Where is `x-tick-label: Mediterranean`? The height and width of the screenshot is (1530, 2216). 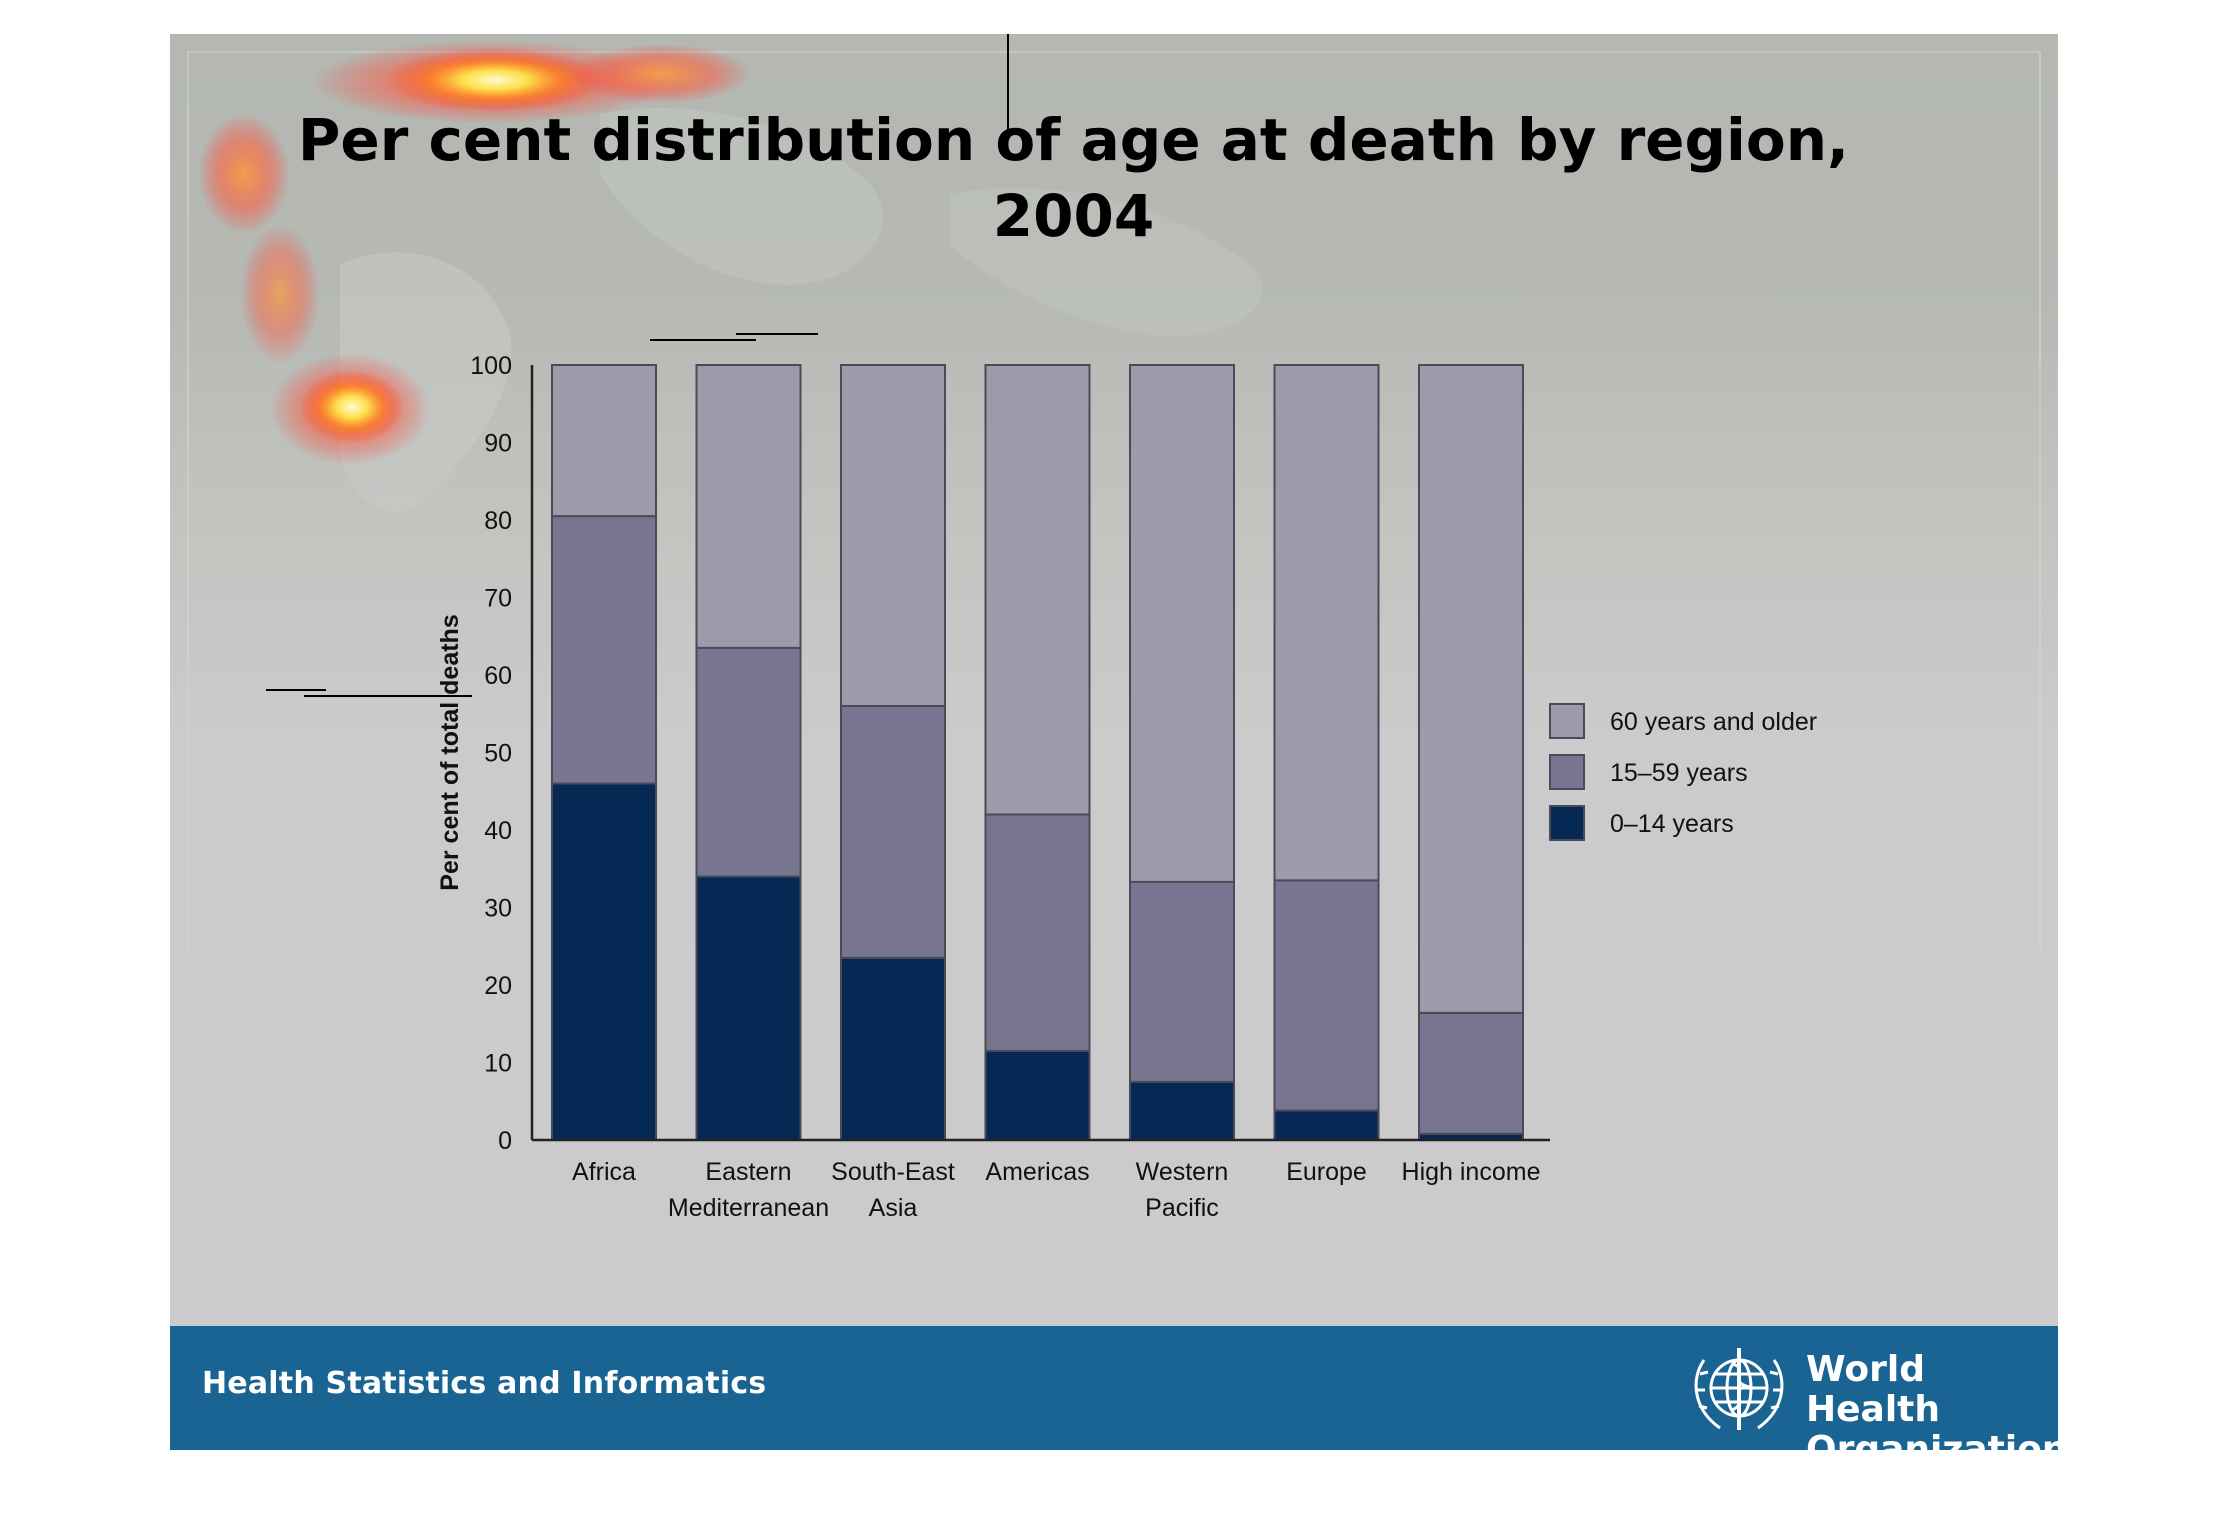 x-tick-label: Mediterranean is located at coordinates (748, 1208).